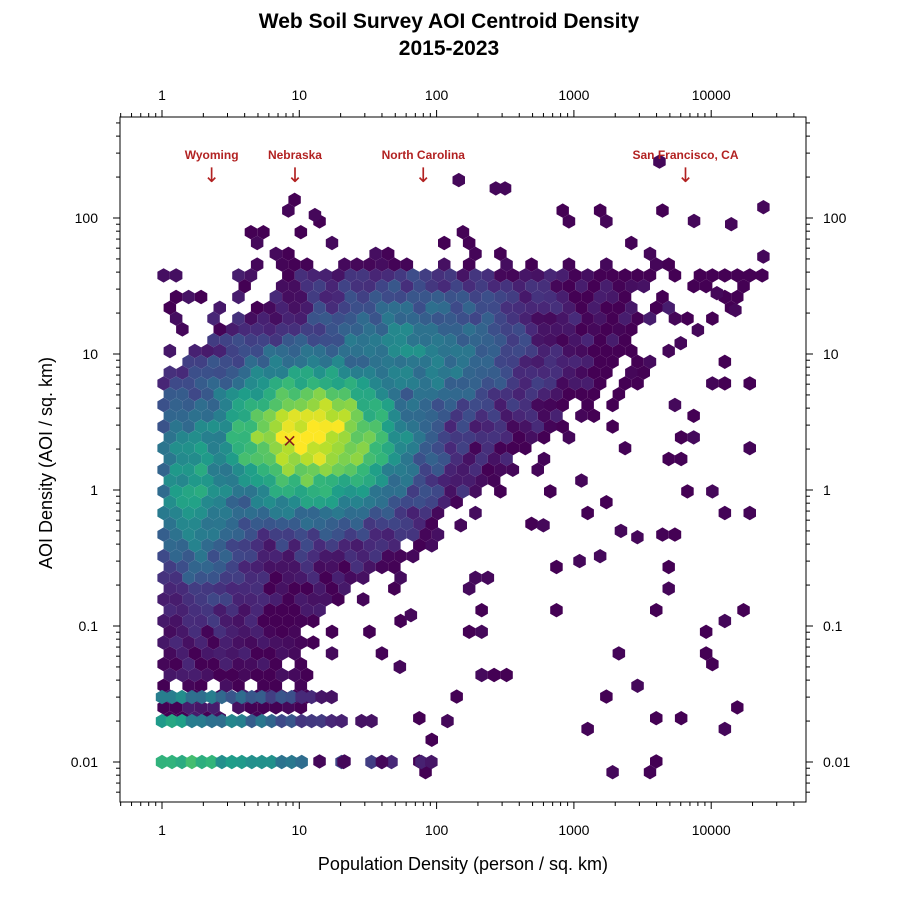  What do you see at coordinates (836, 762) in the screenshot?
I see `y-tick-label-right: 0.01` at bounding box center [836, 762].